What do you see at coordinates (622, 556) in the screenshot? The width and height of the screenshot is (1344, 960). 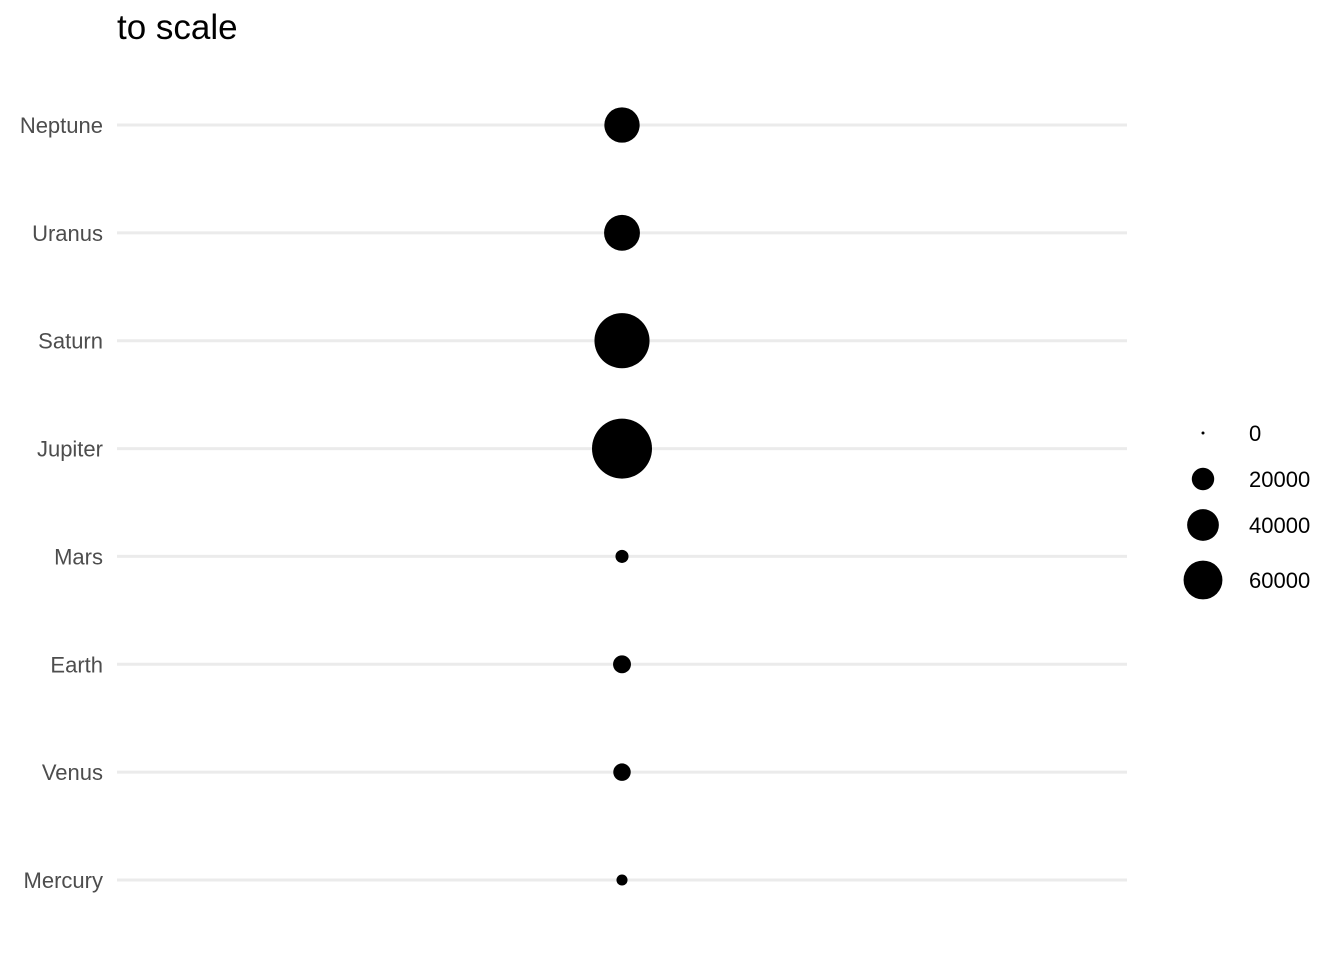 I see `point-mars` at bounding box center [622, 556].